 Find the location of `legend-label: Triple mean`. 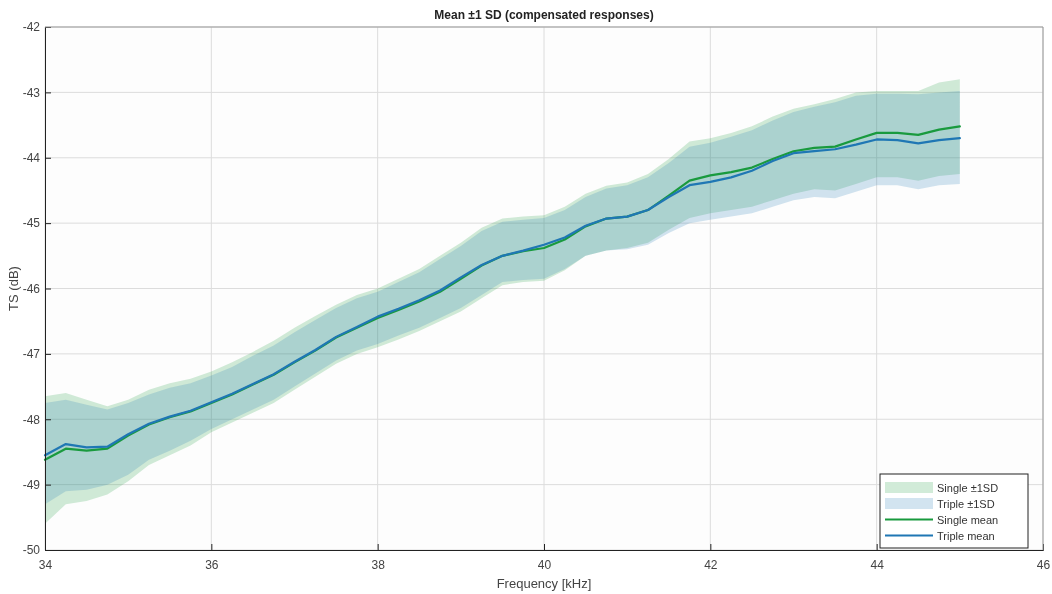

legend-label: Triple mean is located at coordinates (966, 536).